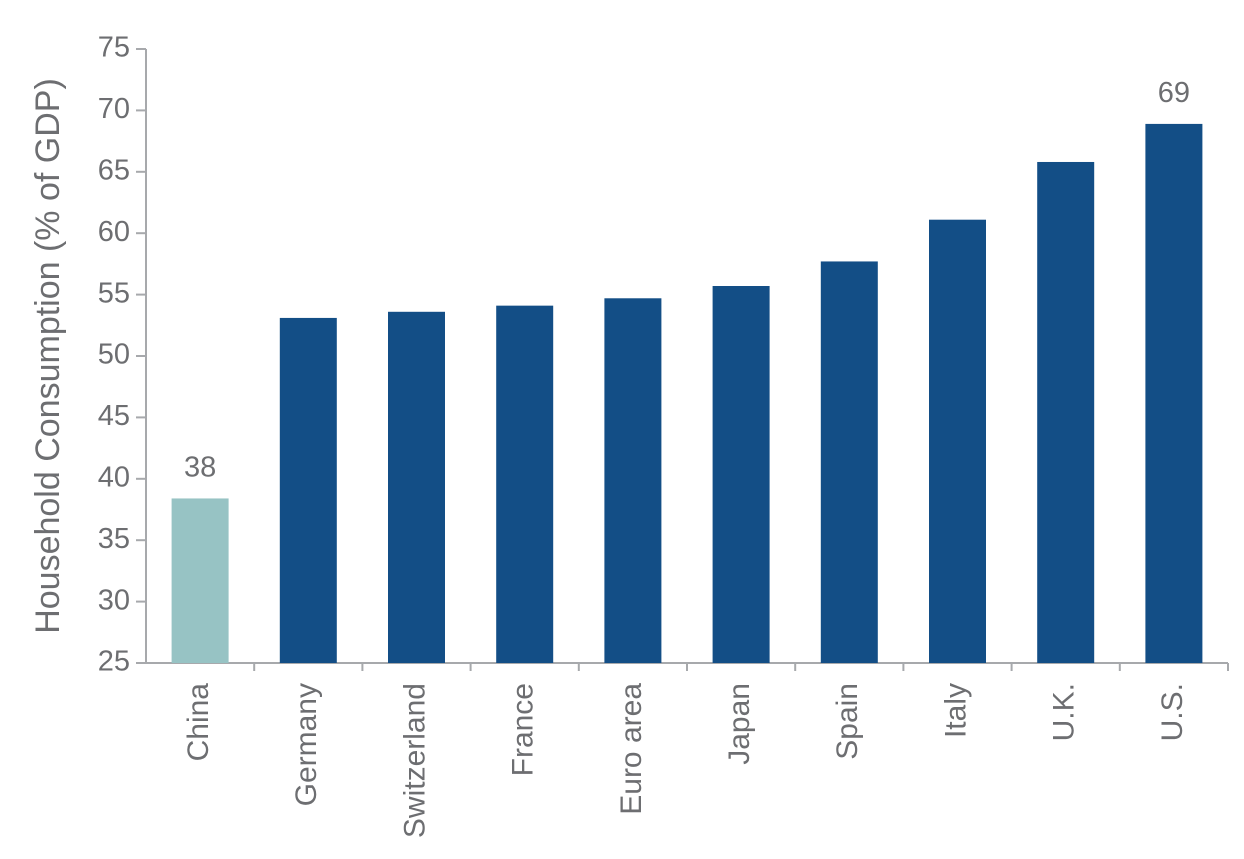 The width and height of the screenshot is (1244, 859). What do you see at coordinates (114, 293) in the screenshot?
I see `y-tick-label: 55` at bounding box center [114, 293].